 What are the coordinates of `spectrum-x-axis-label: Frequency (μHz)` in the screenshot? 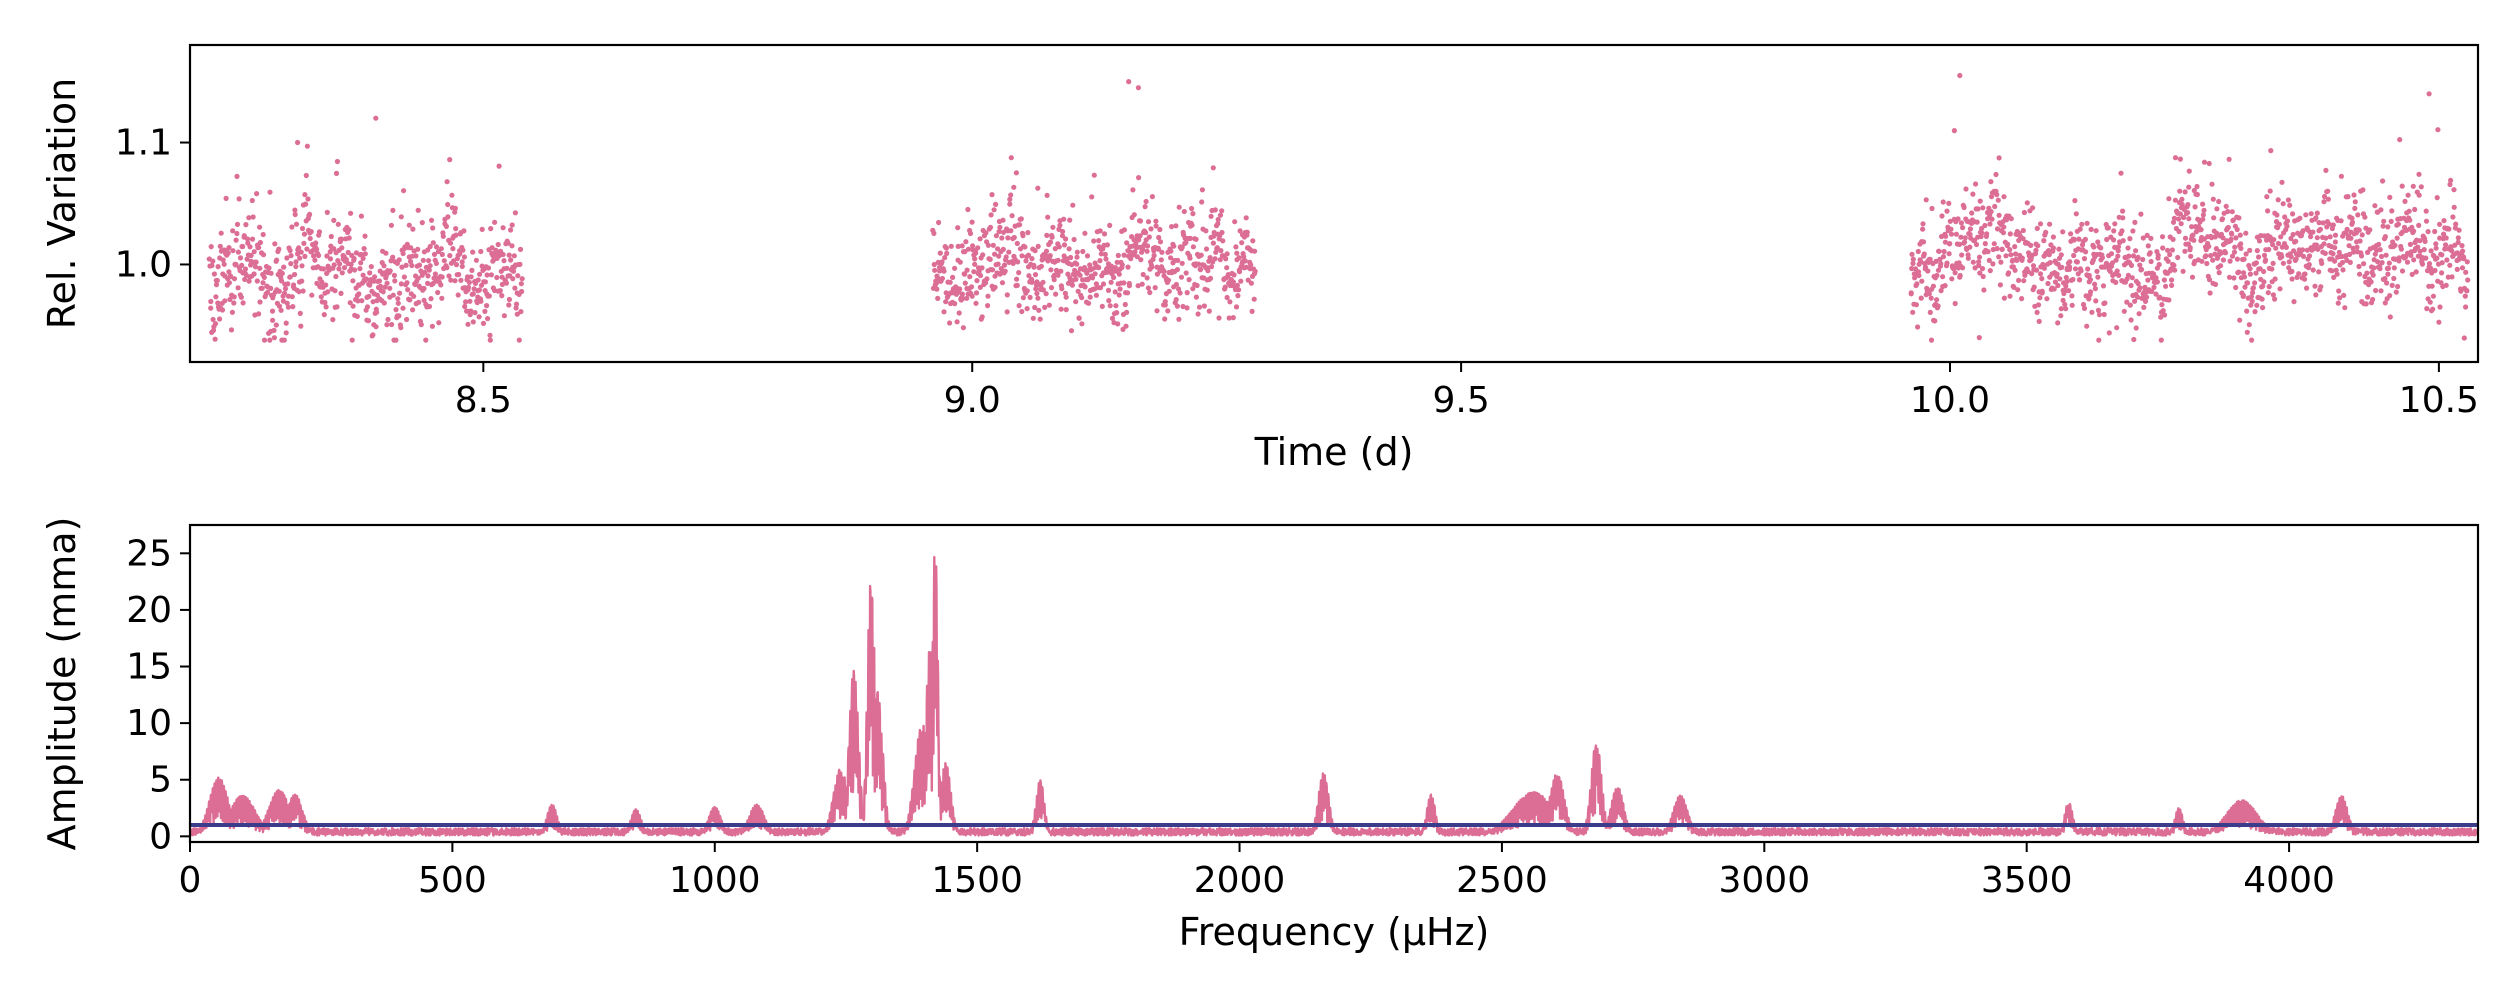 It's located at (1334, 932).